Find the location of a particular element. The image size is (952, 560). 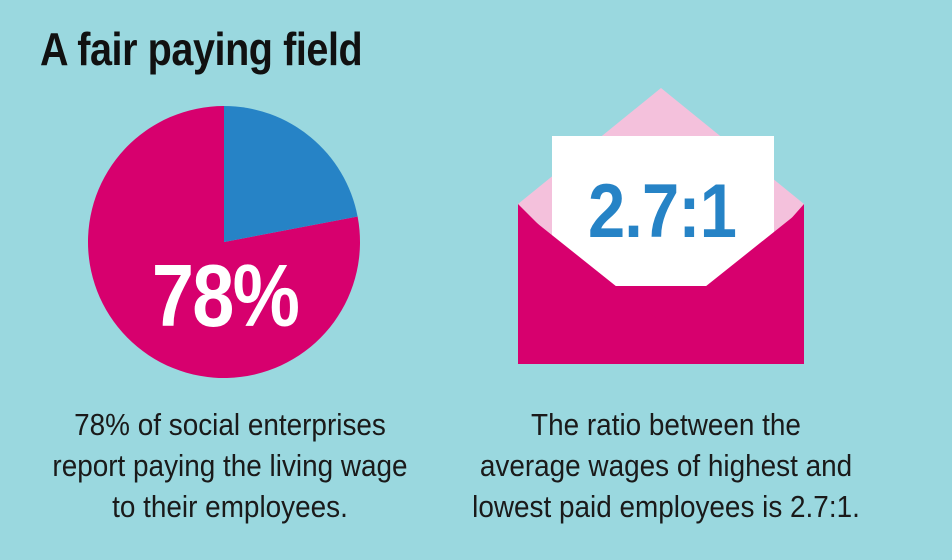

ratio-caption-line: average wages of highest and is located at coordinates (666, 465).